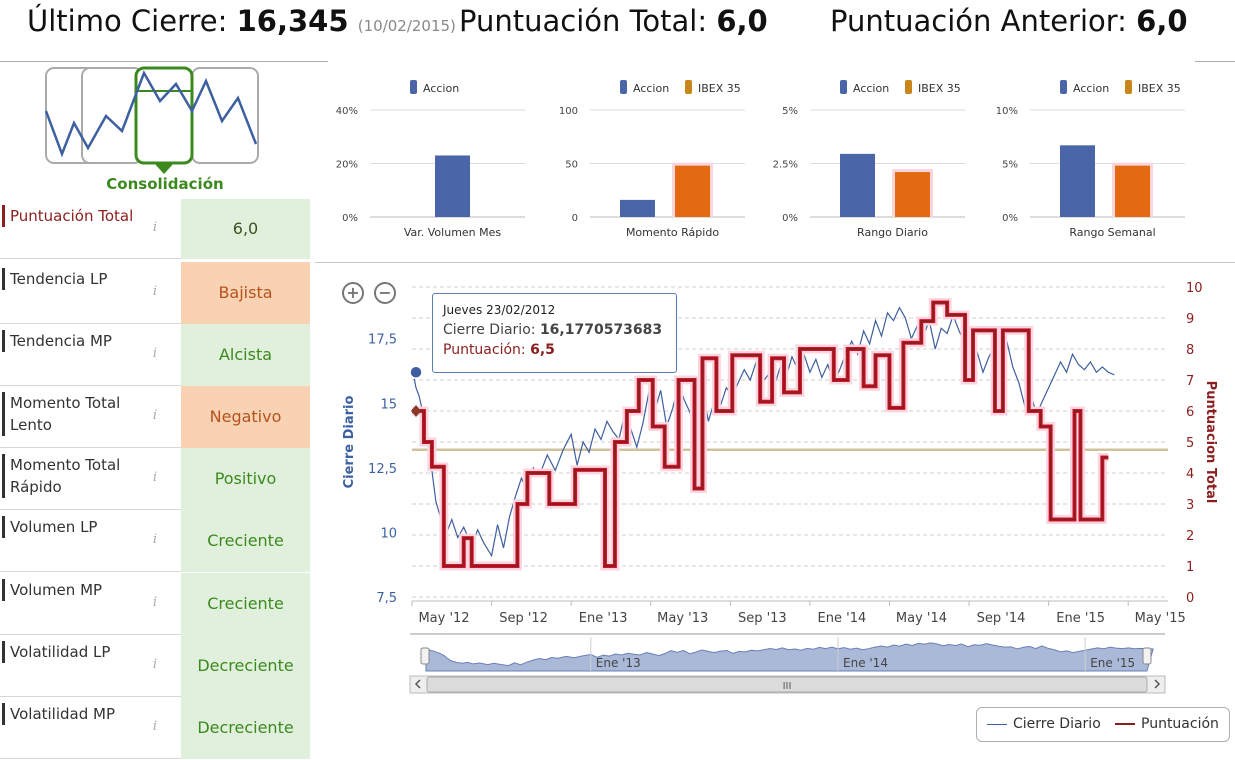 Image resolution: width=1235 pixels, height=760 pixels. Describe the element at coordinates (72, 527) in the screenshot. I see `indicator-label: Volumen LP` at that location.